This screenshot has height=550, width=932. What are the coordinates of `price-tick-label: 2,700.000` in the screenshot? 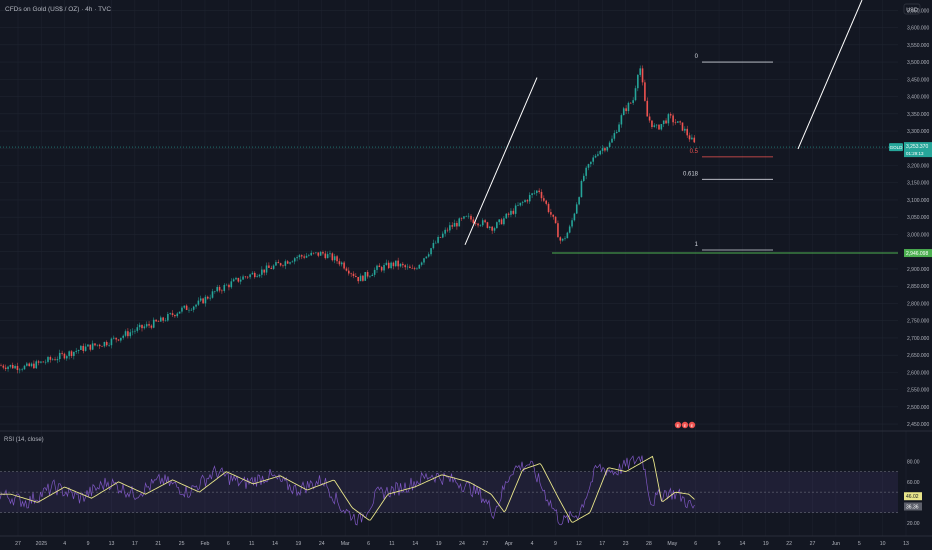 It's located at (918, 339).